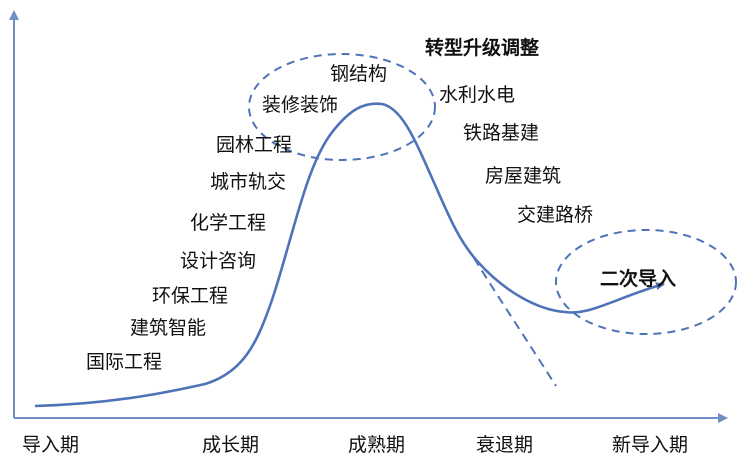  What do you see at coordinates (190, 296) in the screenshot?
I see `industry-label-environmental: 环保工程` at bounding box center [190, 296].